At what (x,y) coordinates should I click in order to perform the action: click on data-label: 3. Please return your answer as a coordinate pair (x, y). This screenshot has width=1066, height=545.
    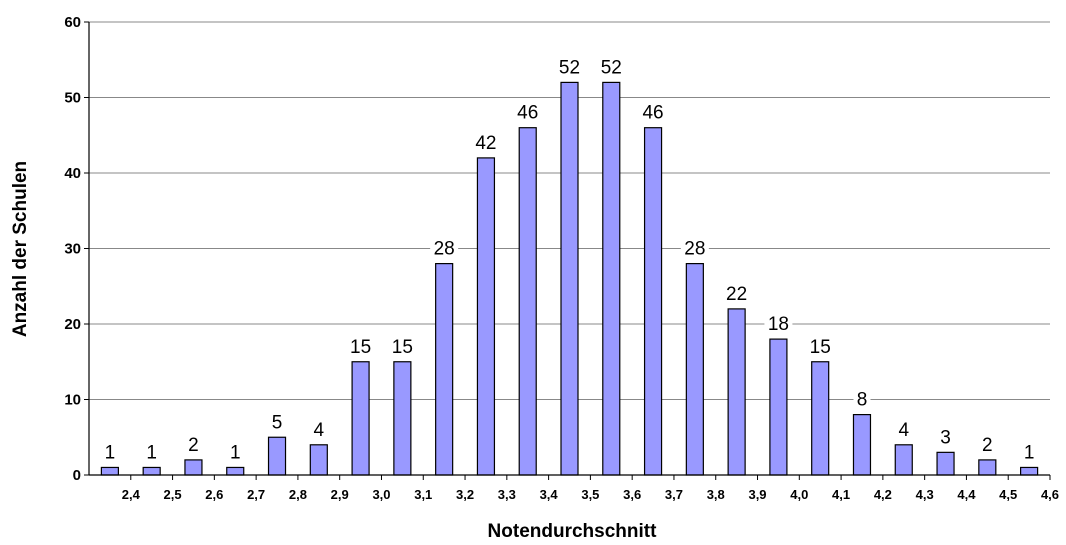
    Looking at the image, I should click on (945, 437).